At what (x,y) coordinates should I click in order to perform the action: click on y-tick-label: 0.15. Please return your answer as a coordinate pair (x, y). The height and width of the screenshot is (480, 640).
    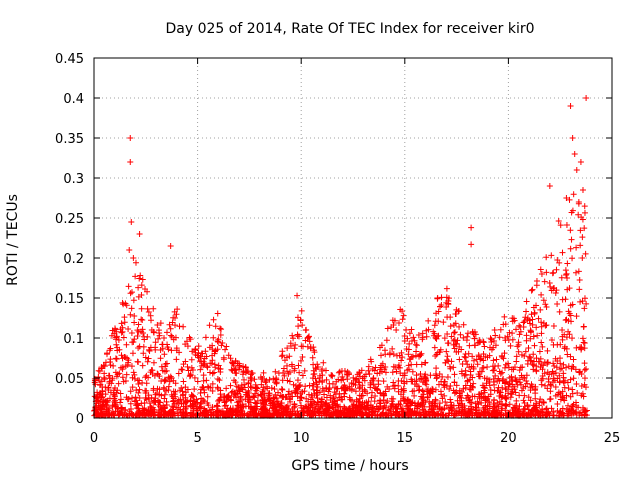
    Looking at the image, I should click on (69, 299).